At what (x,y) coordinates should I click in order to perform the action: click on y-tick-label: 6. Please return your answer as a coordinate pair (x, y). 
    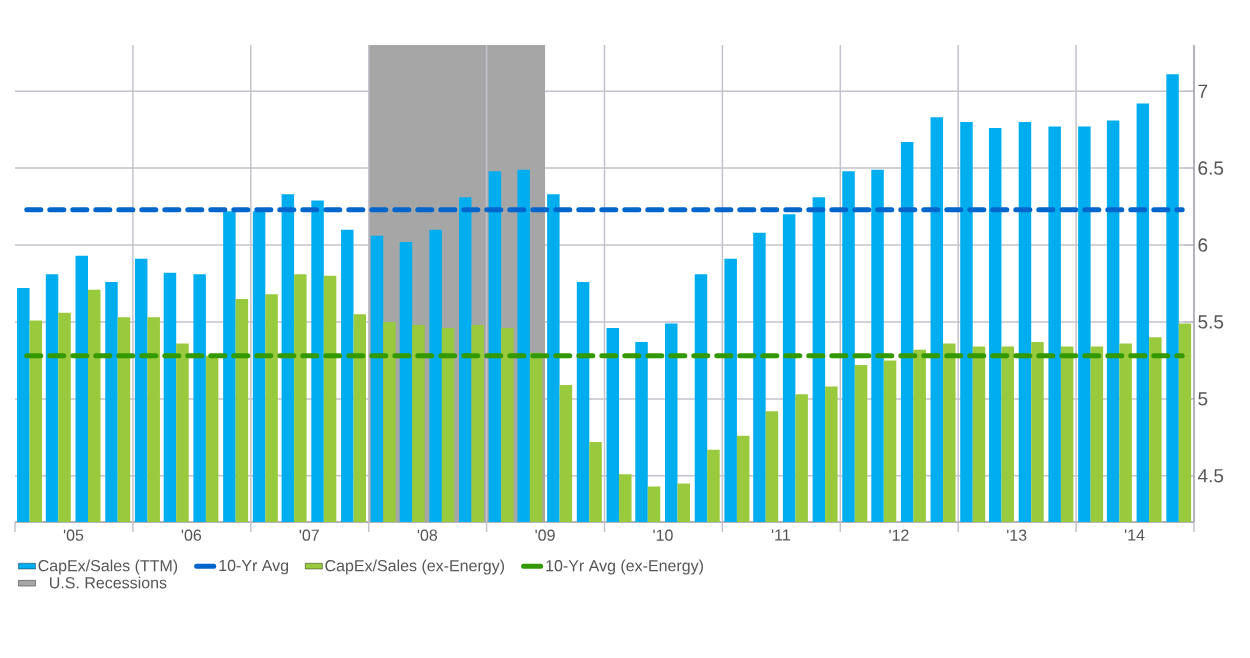
    Looking at the image, I should click on (1203, 245).